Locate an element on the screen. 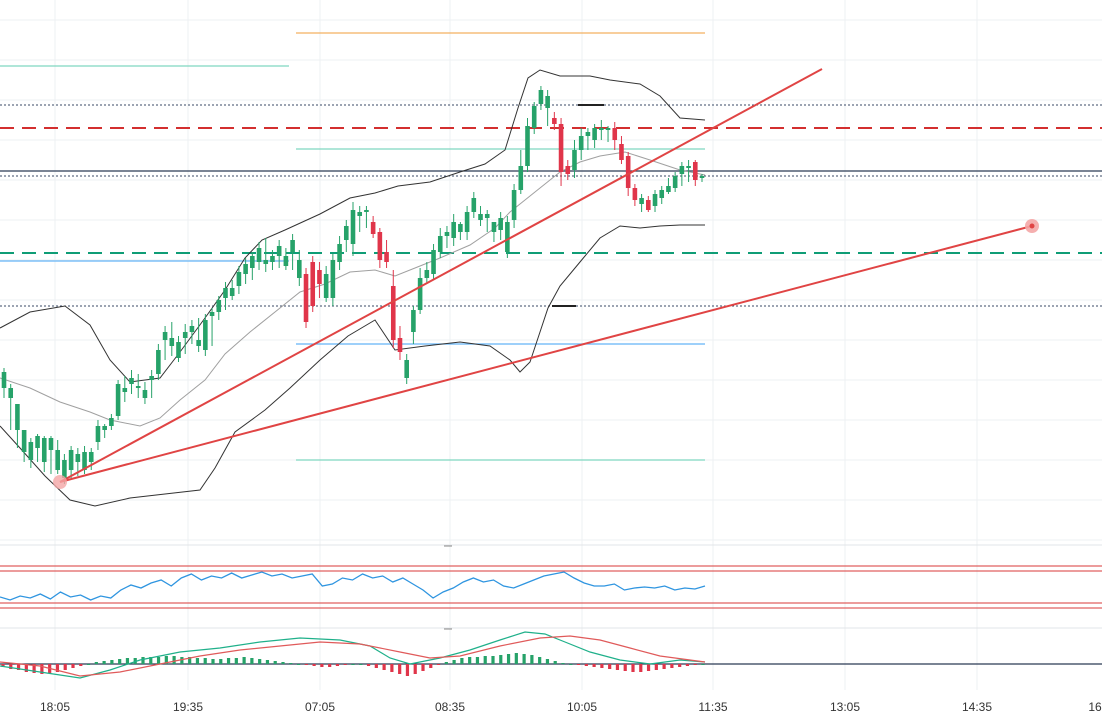  macd-signal-line is located at coordinates (353, 656).